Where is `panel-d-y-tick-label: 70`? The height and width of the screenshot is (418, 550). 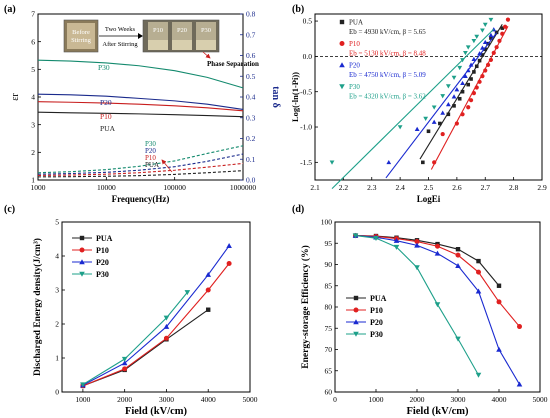
panel-d-y-tick-label: 70 is located at coordinates (329, 349).